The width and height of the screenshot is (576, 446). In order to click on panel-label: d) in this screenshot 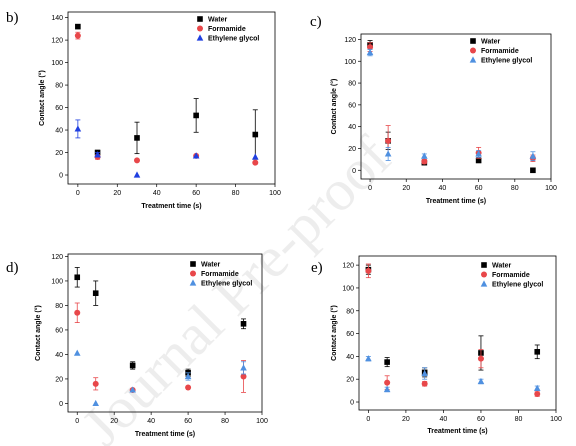, I will do `click(12, 268)`.